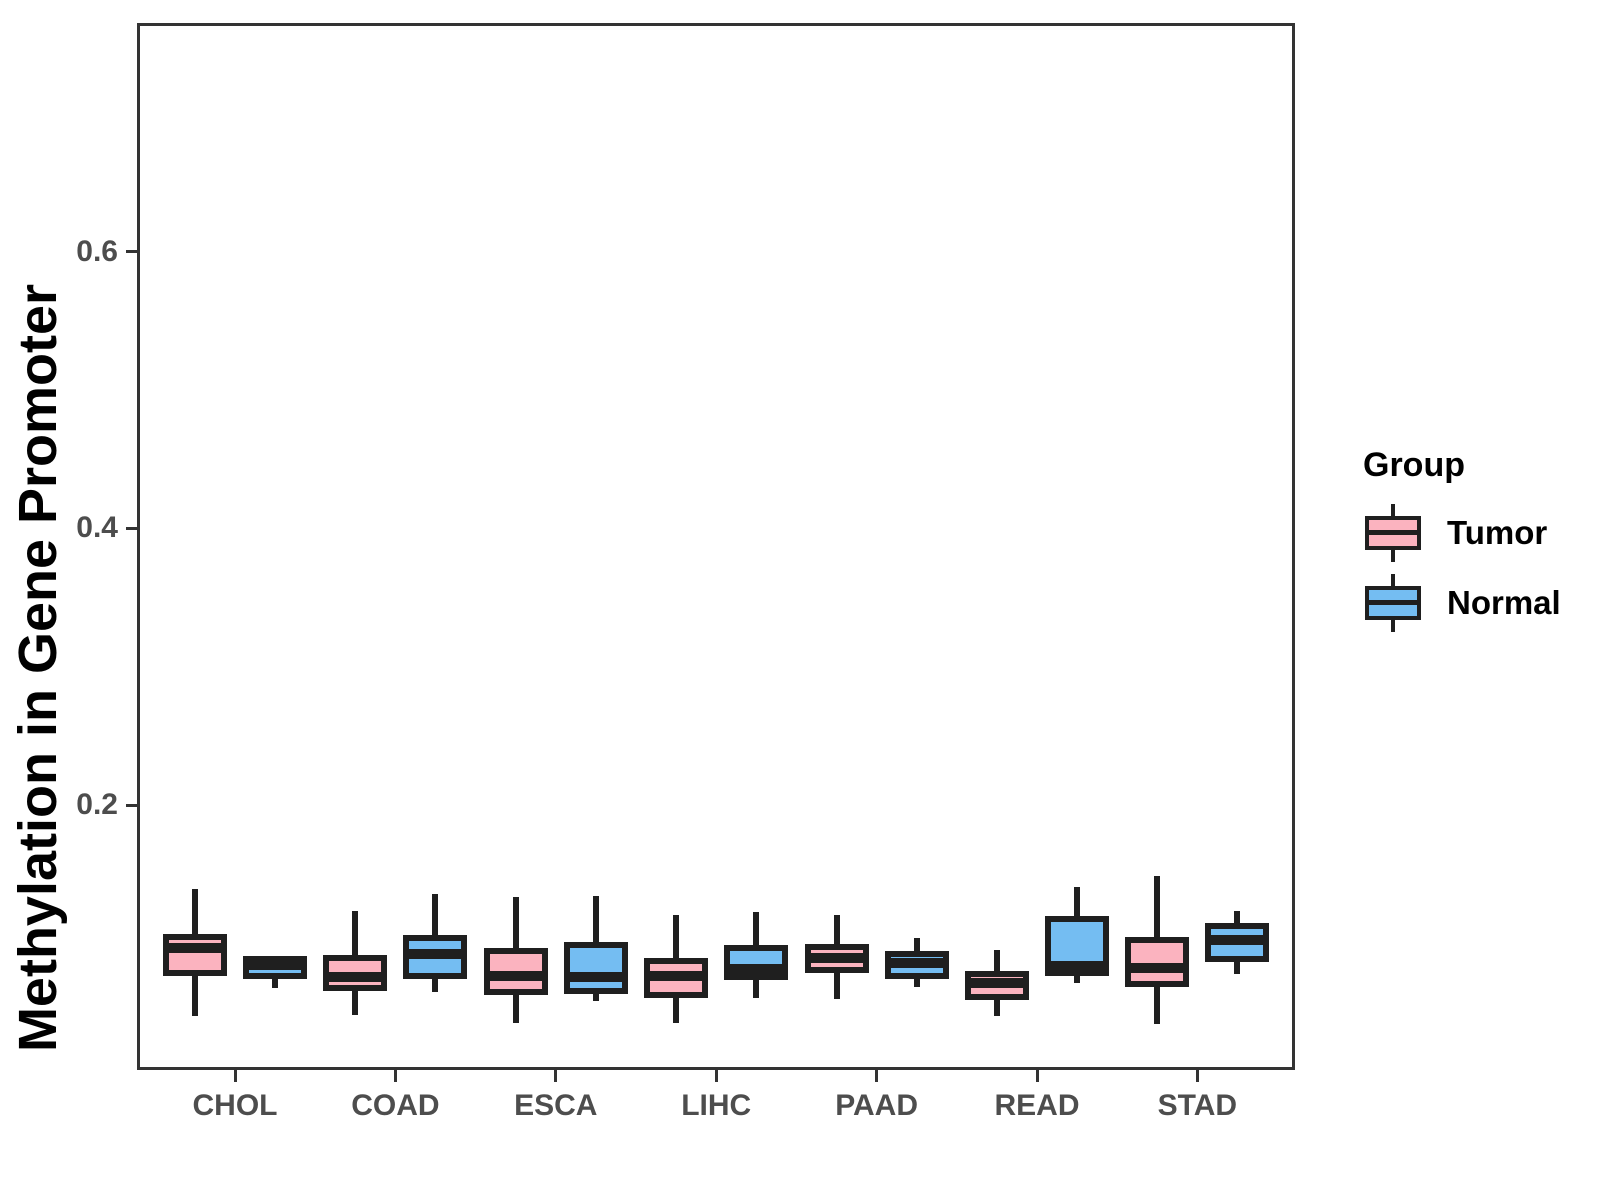 This screenshot has height=1200, width=1600. Describe the element at coordinates (1197, 1105) in the screenshot. I see `x-tick-label-stad: STAD` at that location.